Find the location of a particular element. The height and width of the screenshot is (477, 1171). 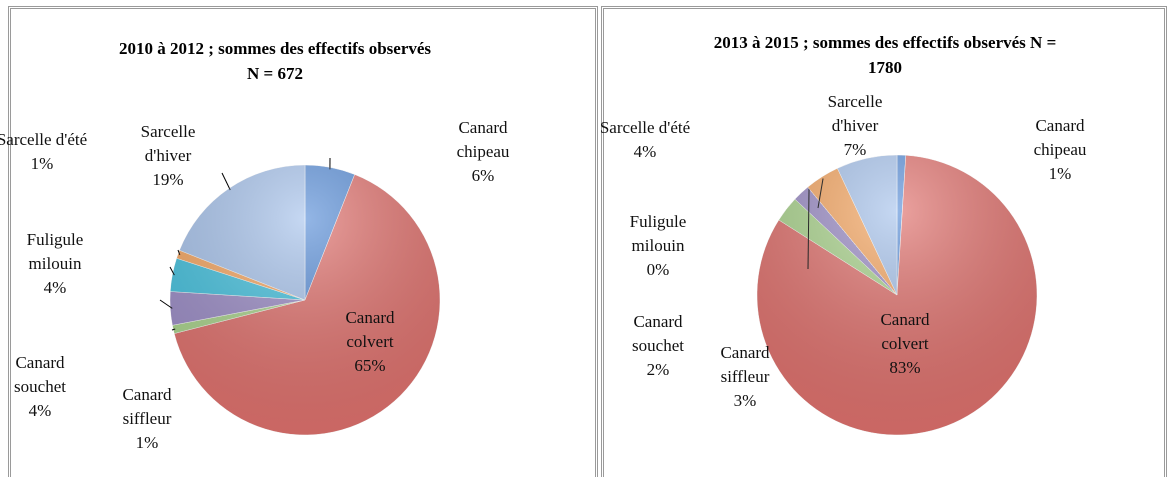

slice-label: Sarcelle d'hiver 19% is located at coordinates (168, 156).